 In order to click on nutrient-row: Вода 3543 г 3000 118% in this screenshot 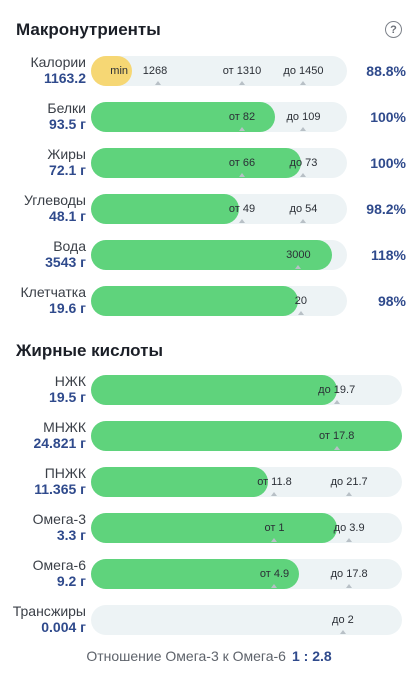, I will do `click(209, 261)`.